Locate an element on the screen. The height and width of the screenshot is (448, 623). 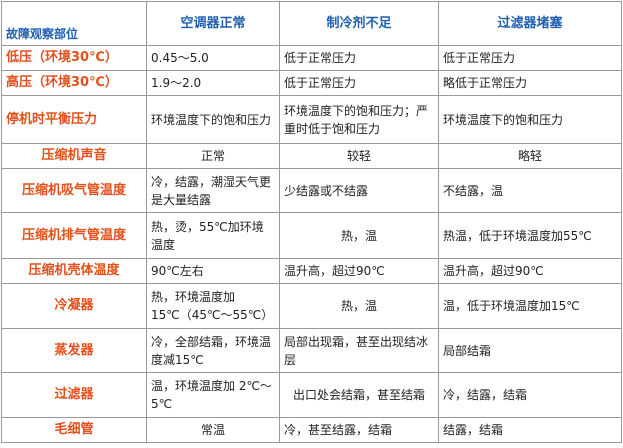
table-row: 低压（环境30℃） 0.45～5.0 低于正常压力 低于正常压力 is located at coordinates (311, 58).